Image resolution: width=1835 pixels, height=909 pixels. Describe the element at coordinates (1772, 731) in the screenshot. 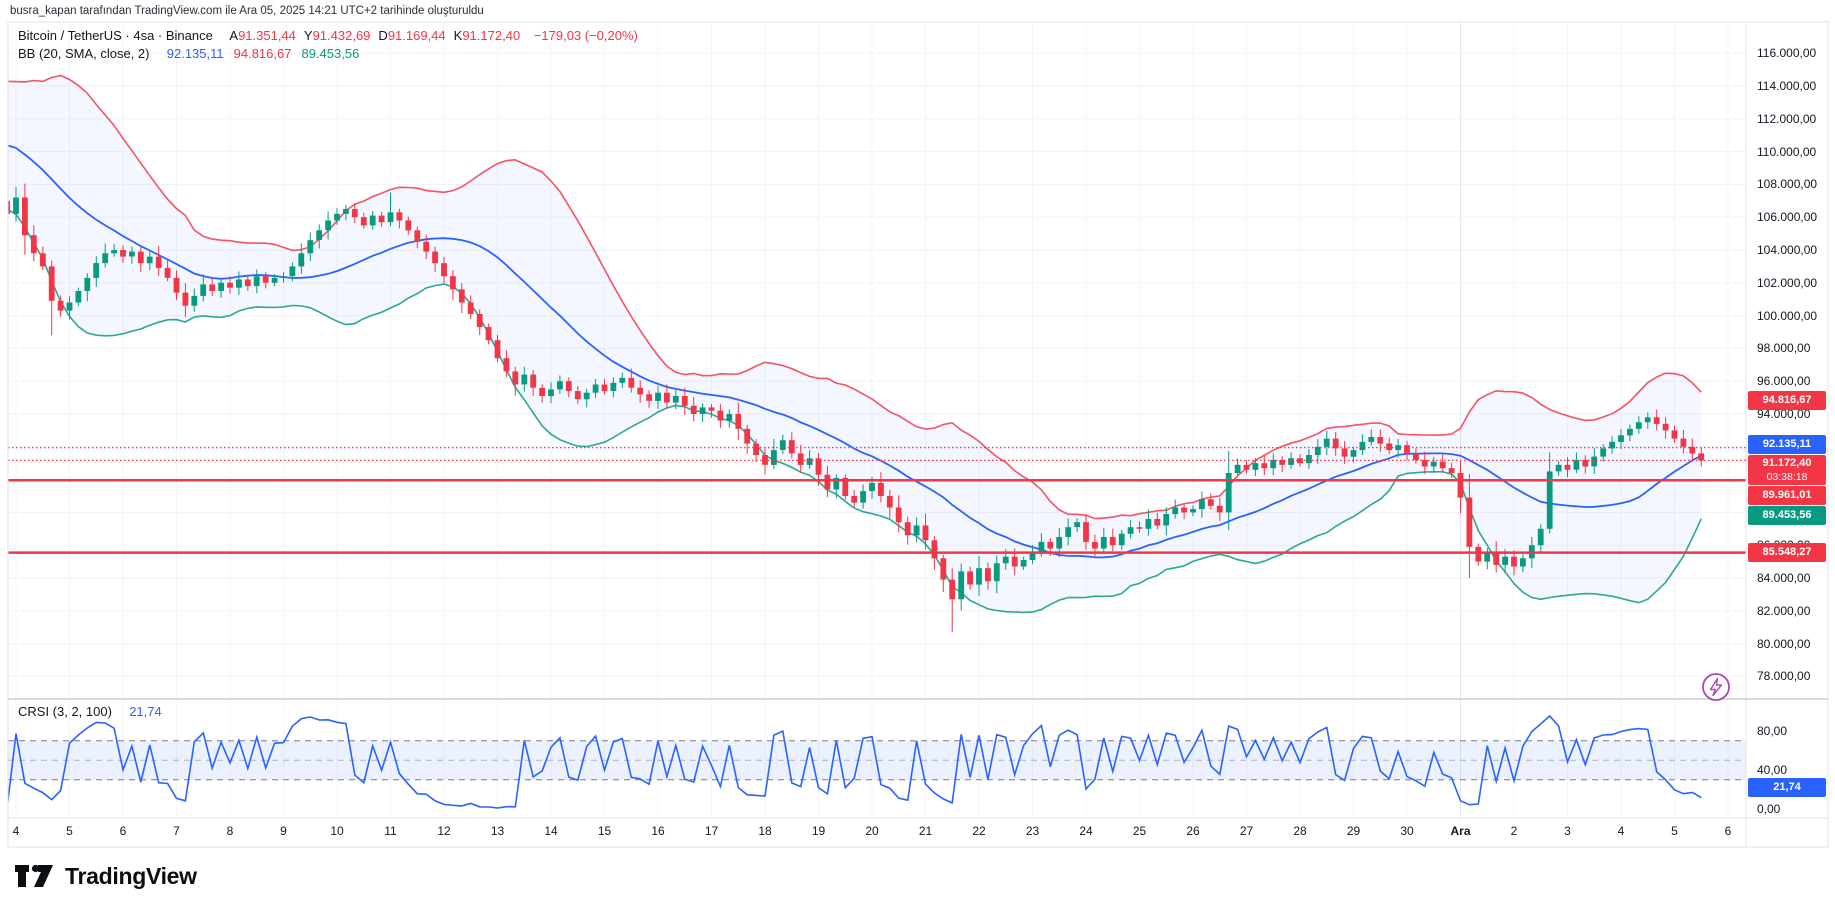

I see `crsi-tick-label: 80,00` at that location.